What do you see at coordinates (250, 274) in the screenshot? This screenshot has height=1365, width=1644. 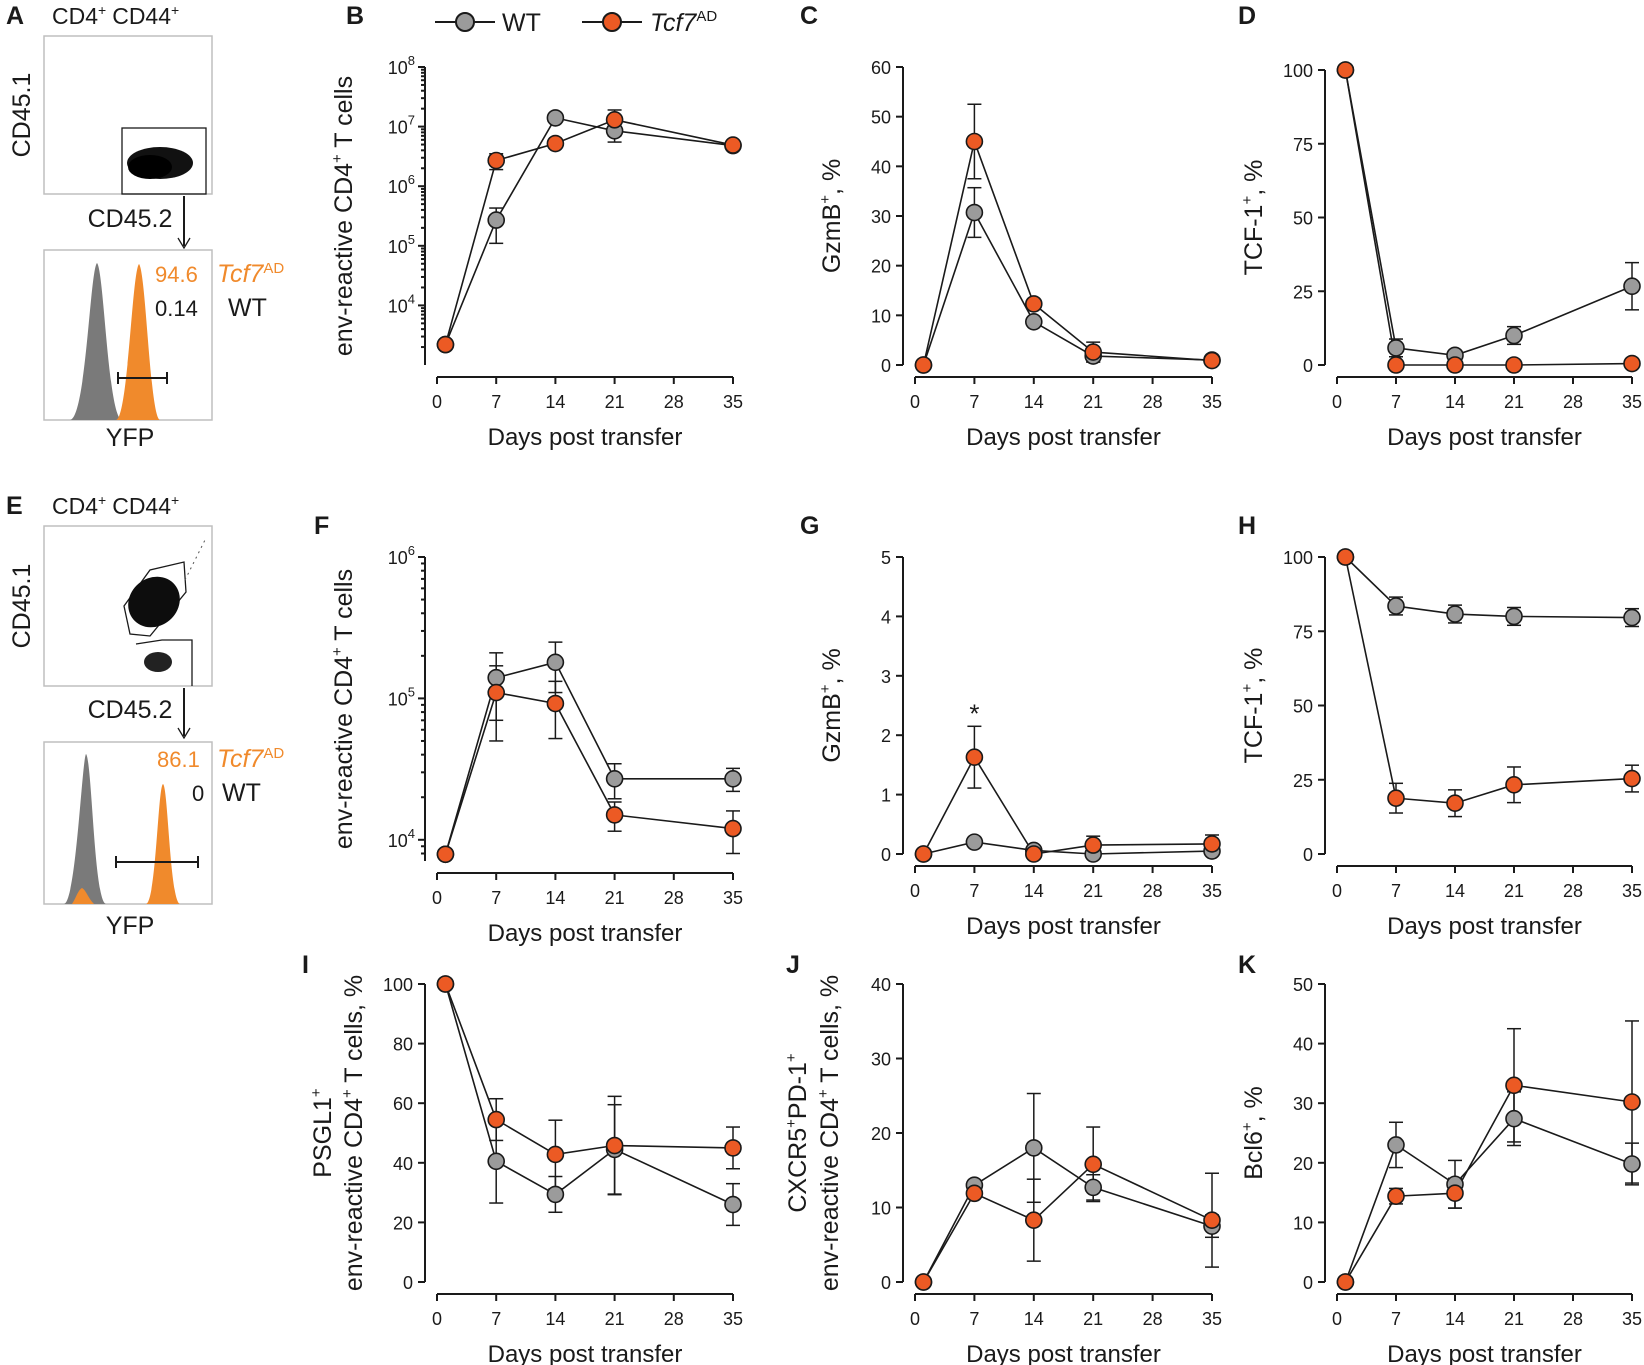 I see `ad-label-a: Tcf7AD` at bounding box center [250, 274].